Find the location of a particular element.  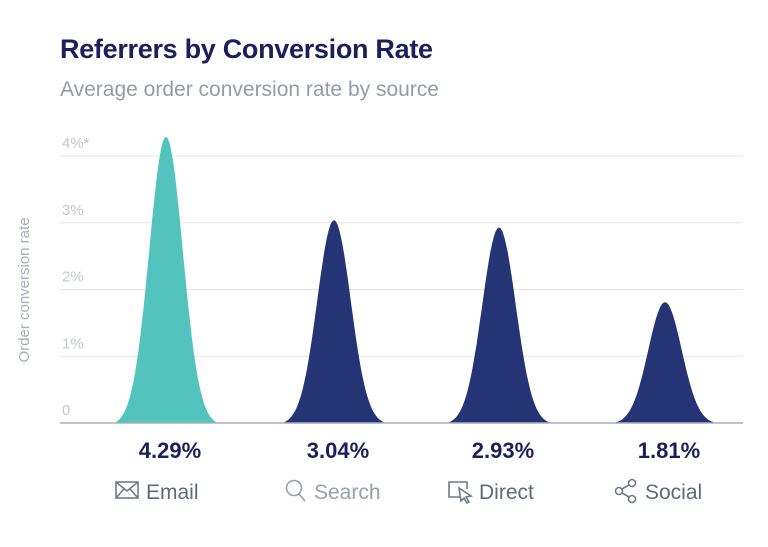

cursor-window-icon is located at coordinates (461, 493).